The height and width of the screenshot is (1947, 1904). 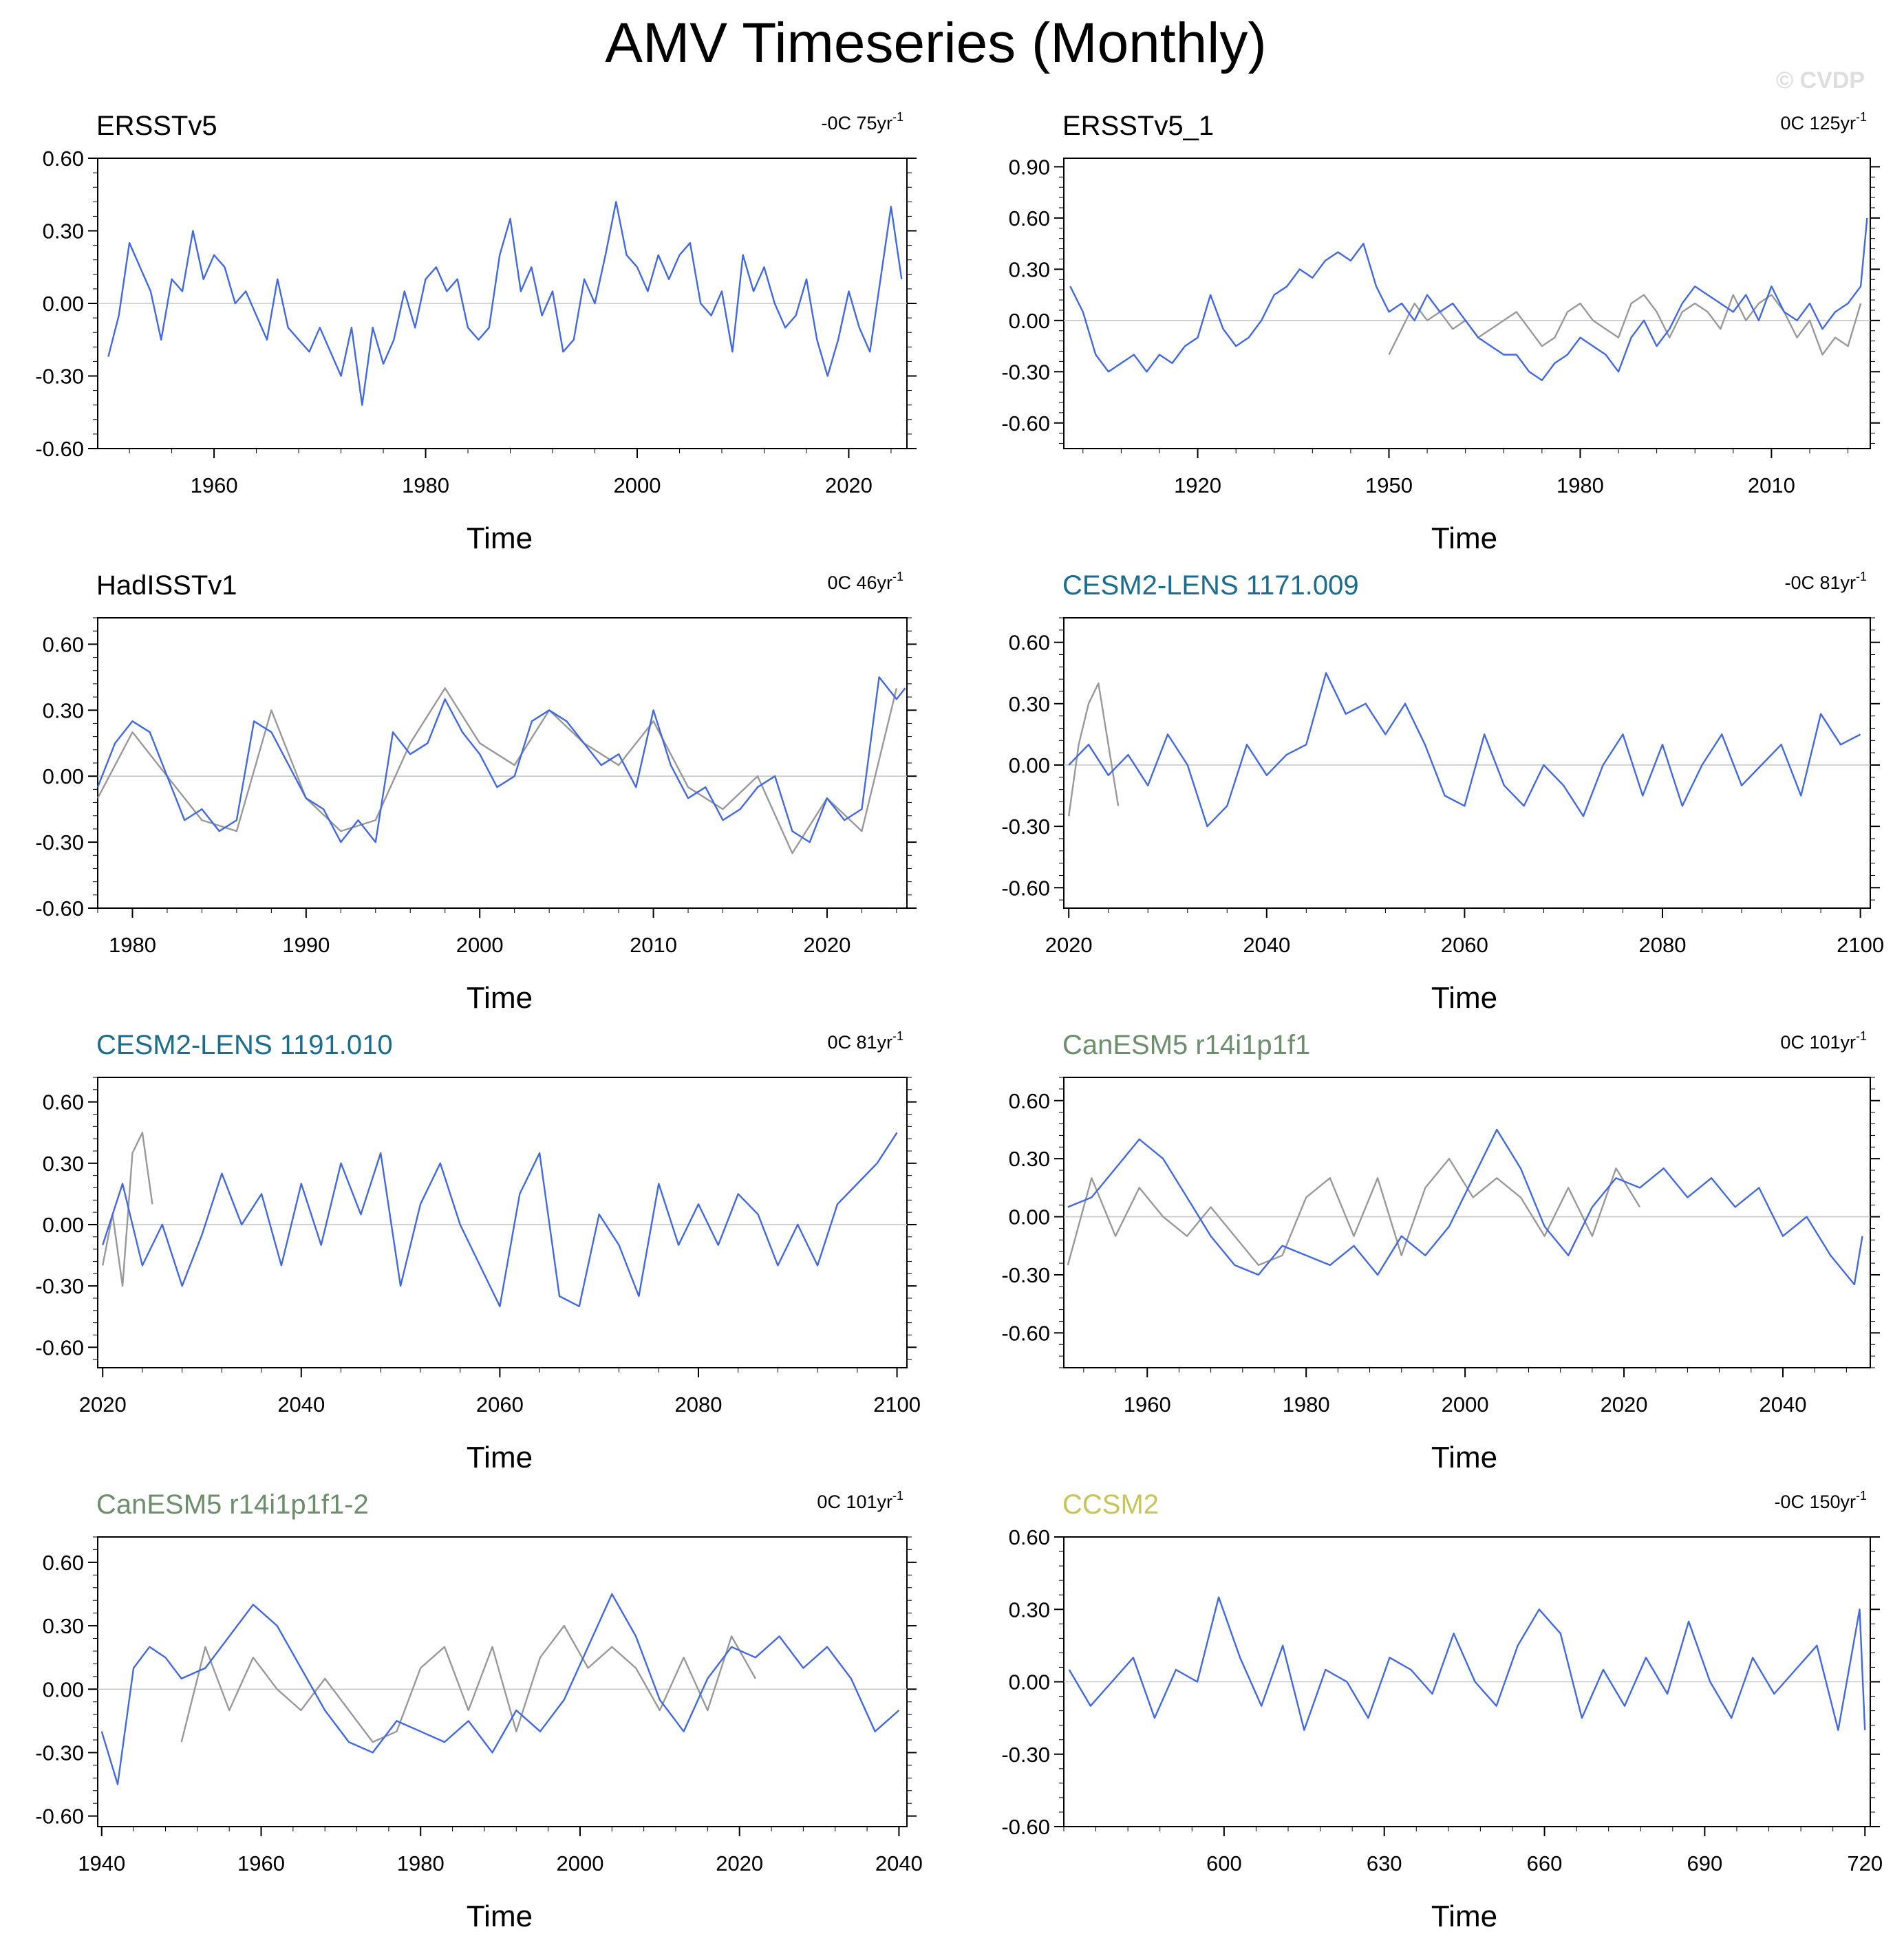 I want to click on x-tick-label: 2100, so click(x=897, y=1404).